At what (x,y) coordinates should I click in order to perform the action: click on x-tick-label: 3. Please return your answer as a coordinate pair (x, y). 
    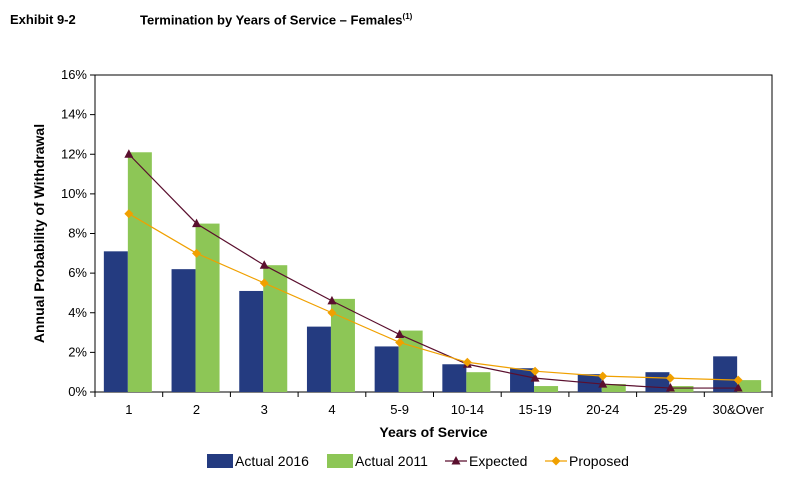
    Looking at the image, I should click on (264, 409).